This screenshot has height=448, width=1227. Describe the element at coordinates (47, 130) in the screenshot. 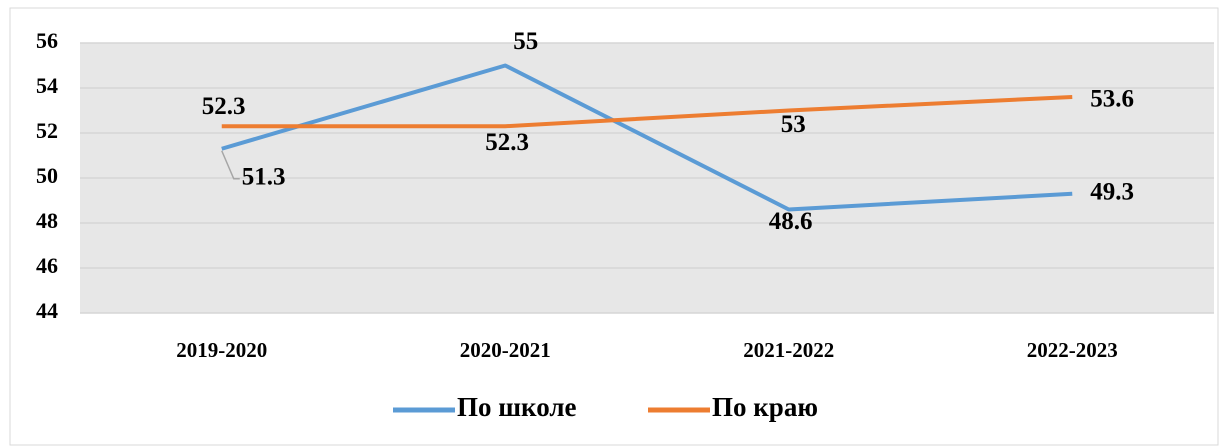

I see `y-tick-label: 52` at that location.